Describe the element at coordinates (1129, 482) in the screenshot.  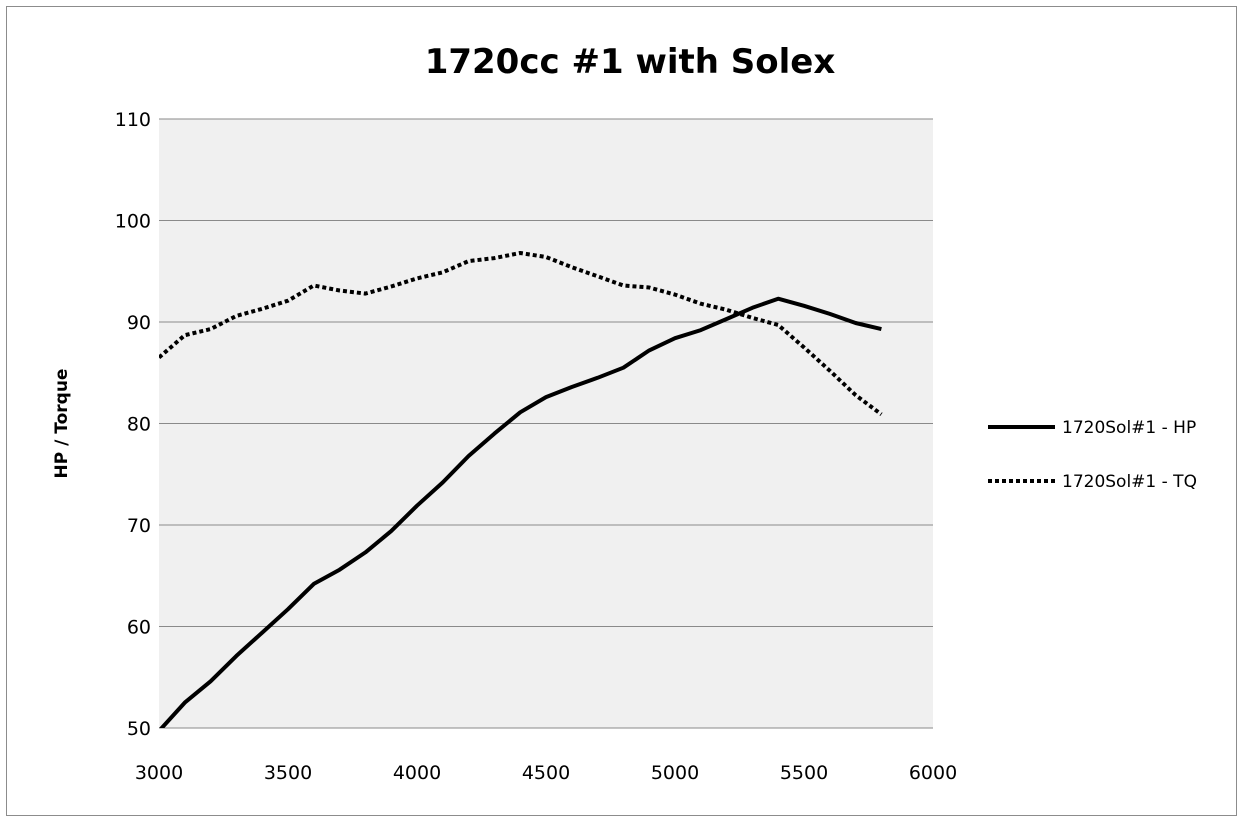
I see `legend-label: 1720Sol#1 - TQ` at that location.